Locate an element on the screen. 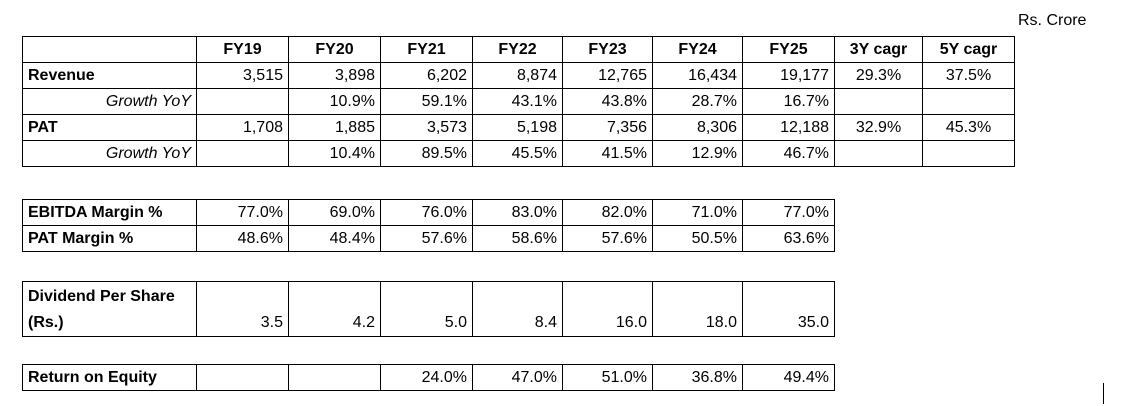  dividend-label-line2: (Rs.) is located at coordinates (46, 322).